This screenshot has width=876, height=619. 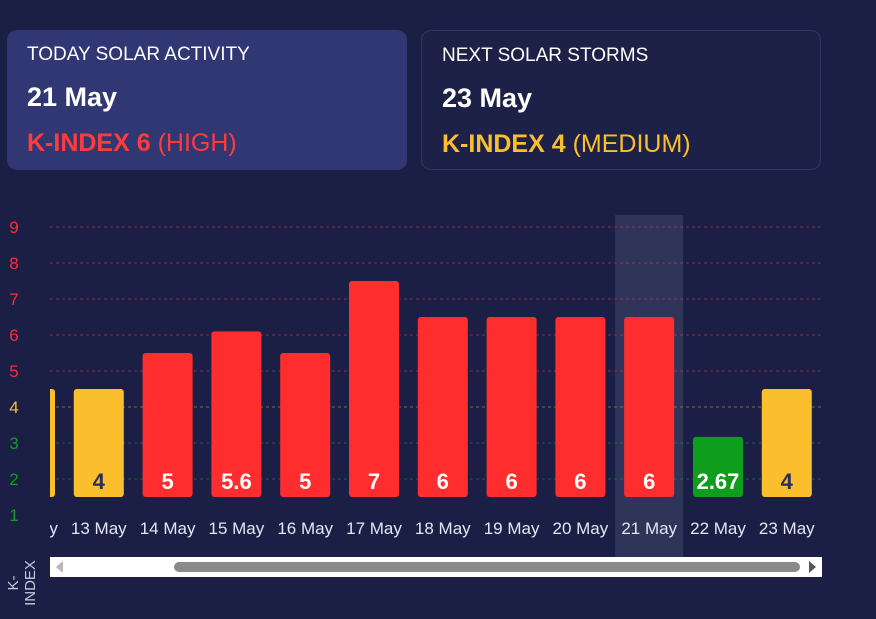 What do you see at coordinates (511, 407) in the screenshot?
I see `bar-19-may` at bounding box center [511, 407].